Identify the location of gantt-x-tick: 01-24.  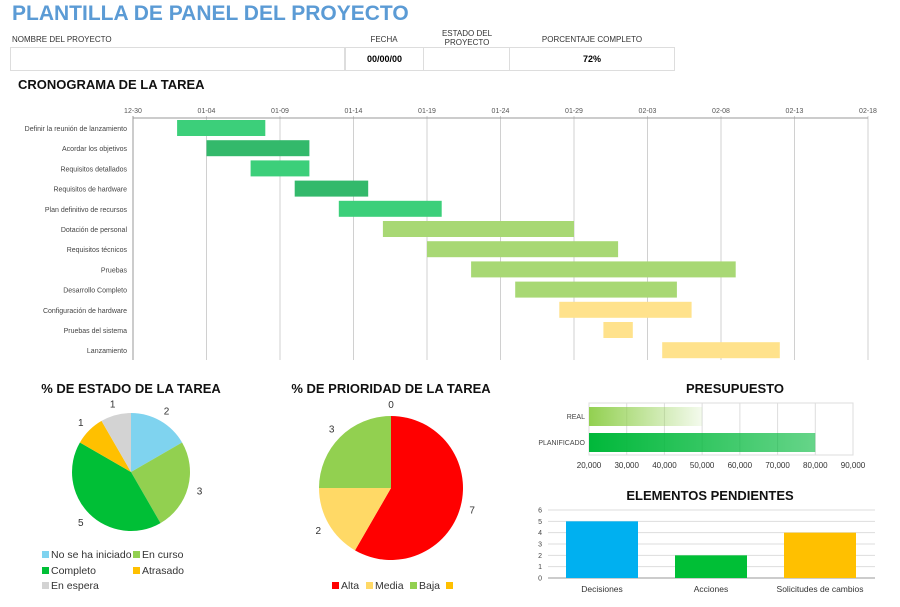
(501, 111).